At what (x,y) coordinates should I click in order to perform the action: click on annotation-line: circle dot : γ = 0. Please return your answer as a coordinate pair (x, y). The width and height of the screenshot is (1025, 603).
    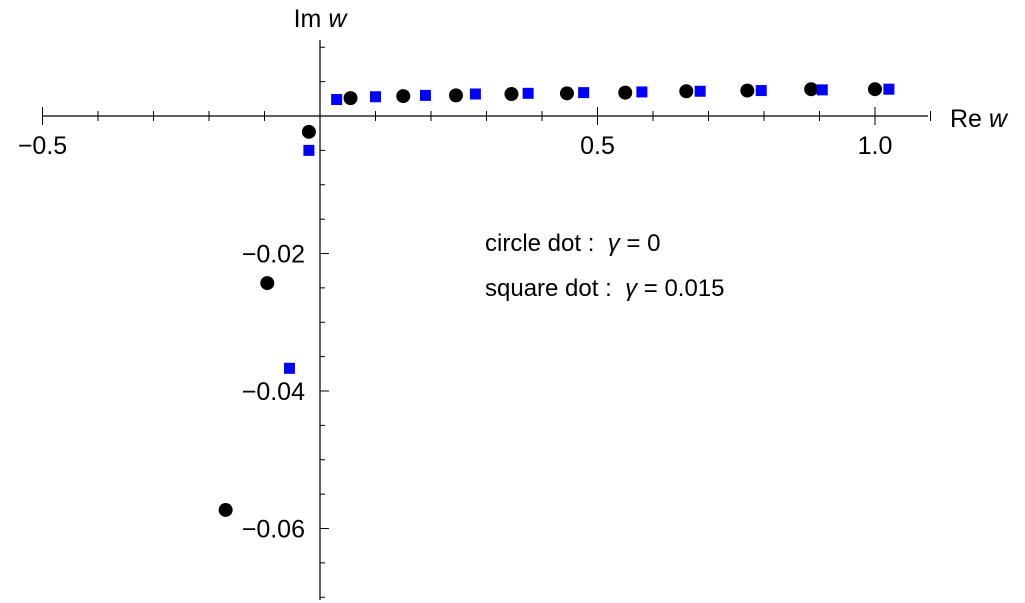
    Looking at the image, I should click on (572, 243).